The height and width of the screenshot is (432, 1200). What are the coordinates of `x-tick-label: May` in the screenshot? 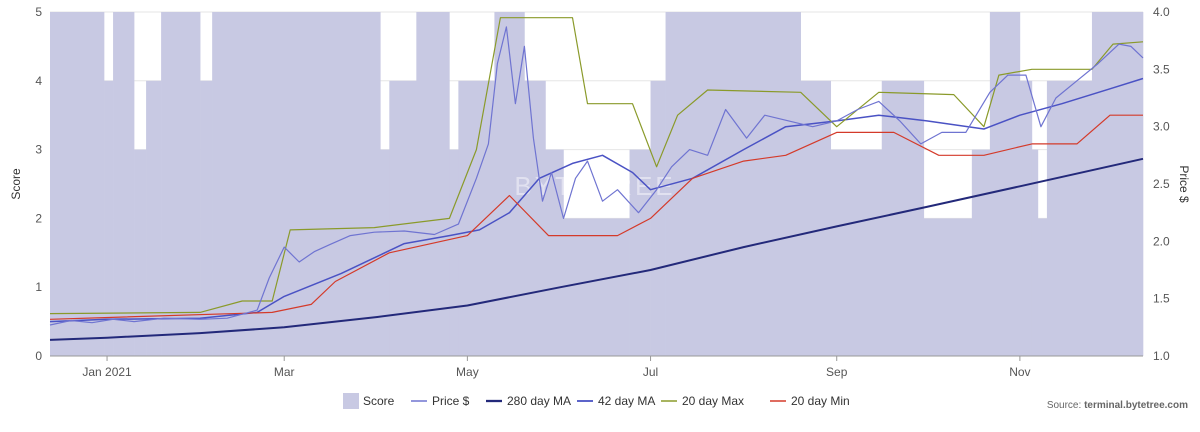 It's located at (467, 372).